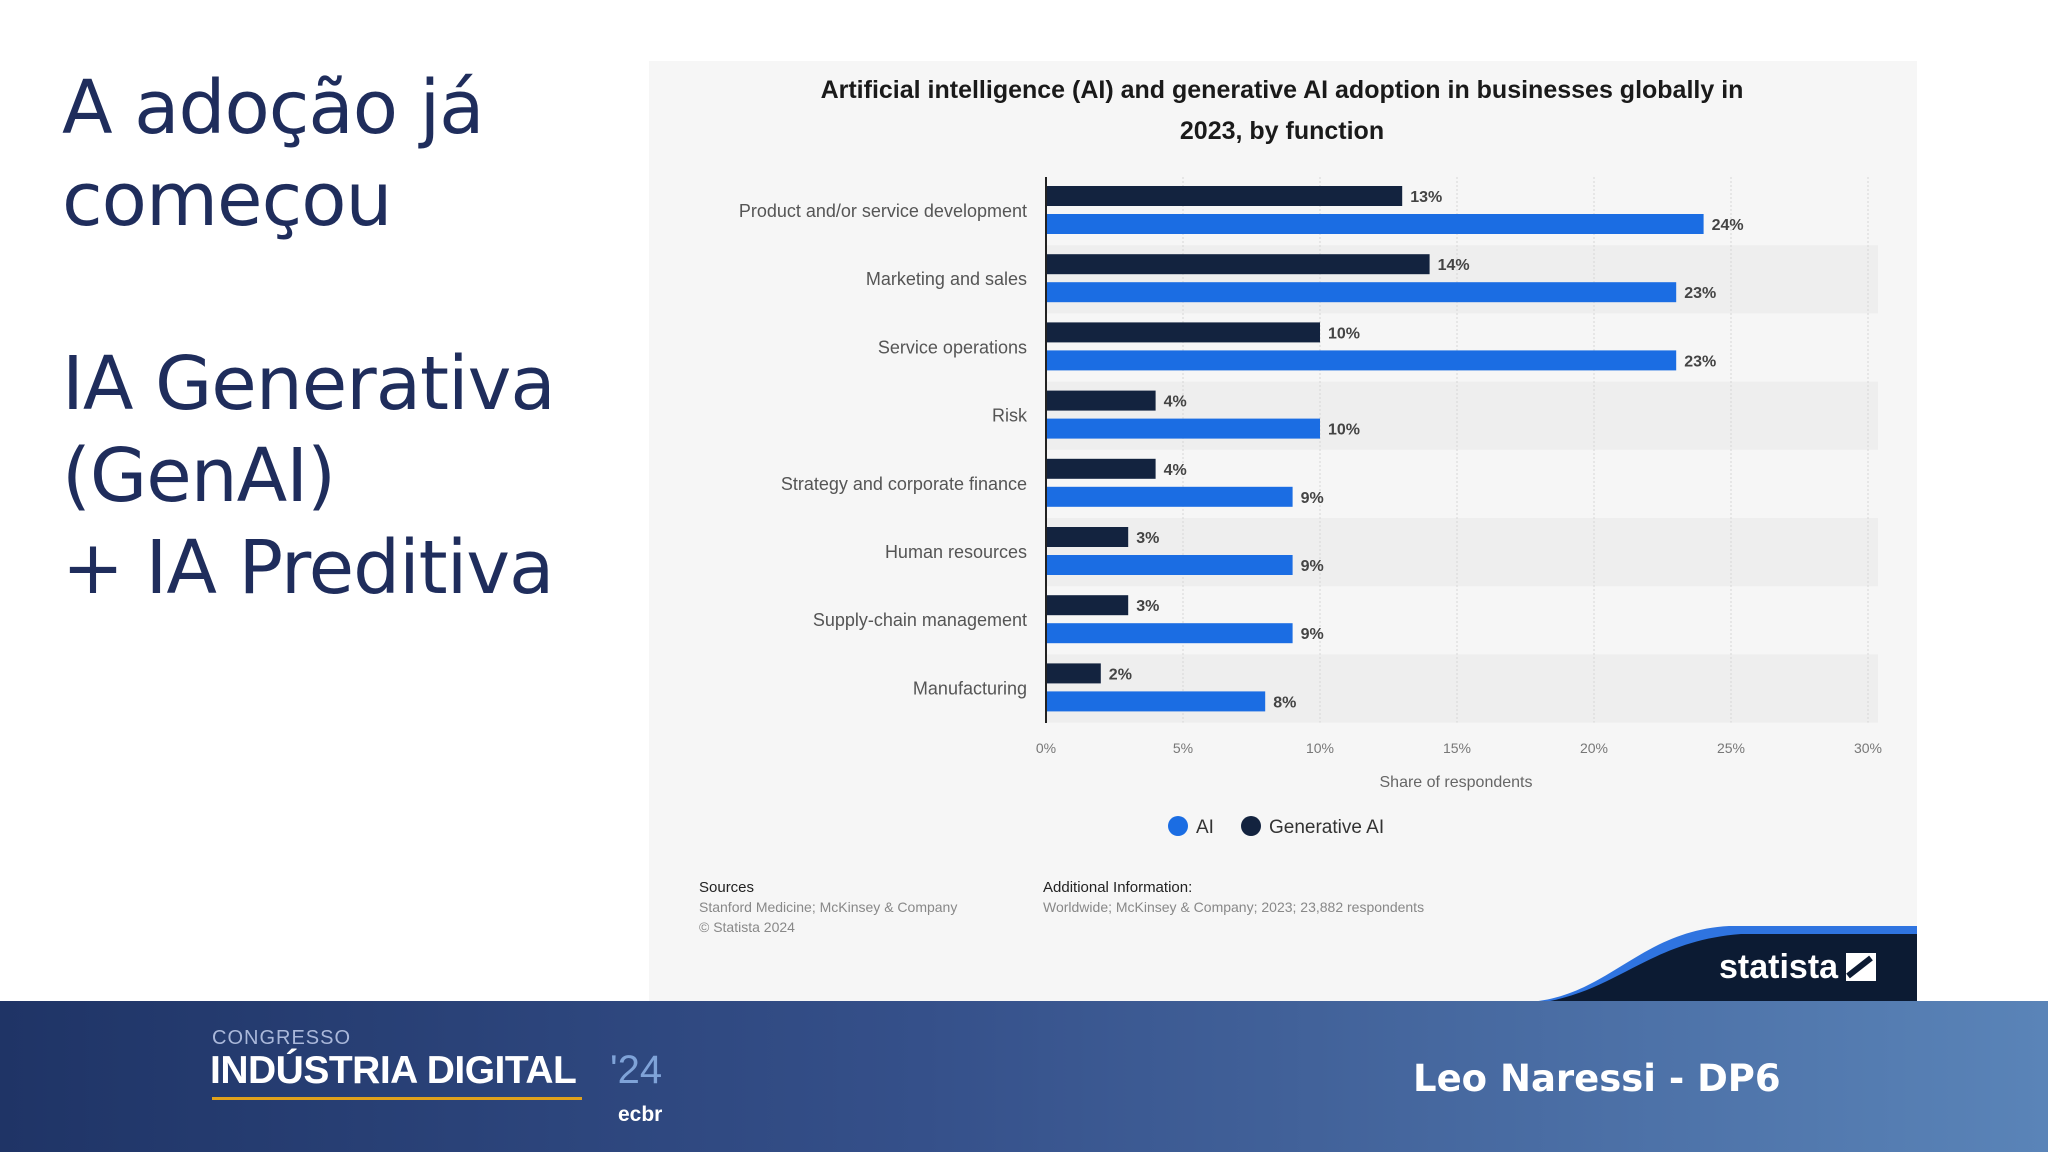 The width and height of the screenshot is (2048, 1152). What do you see at coordinates (1426, 197) in the screenshot?
I see `genai-data-label: 13%` at bounding box center [1426, 197].